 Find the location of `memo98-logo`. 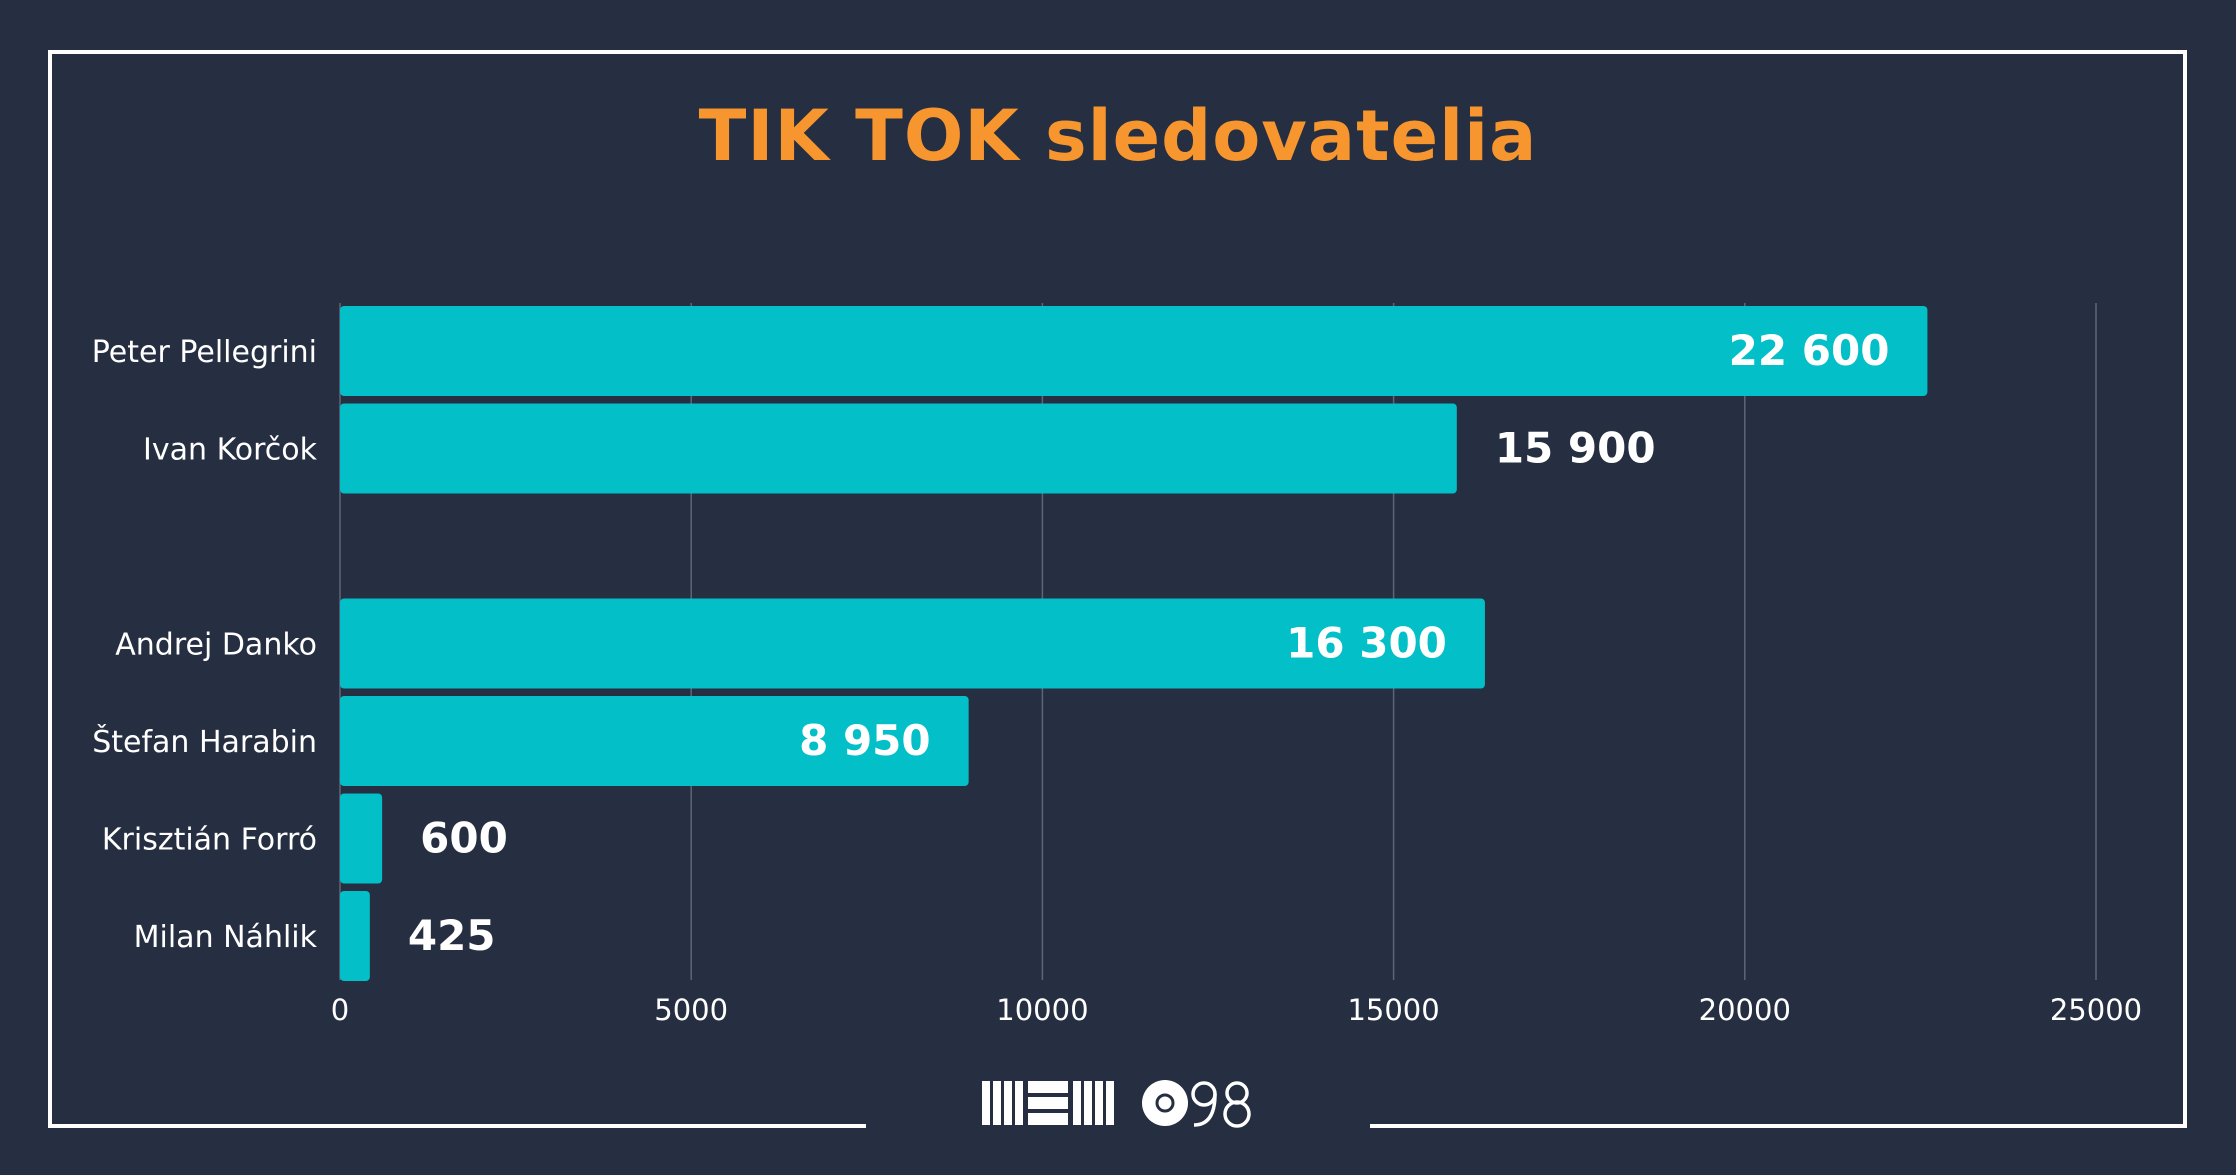

memo98-logo is located at coordinates (1117, 1104).